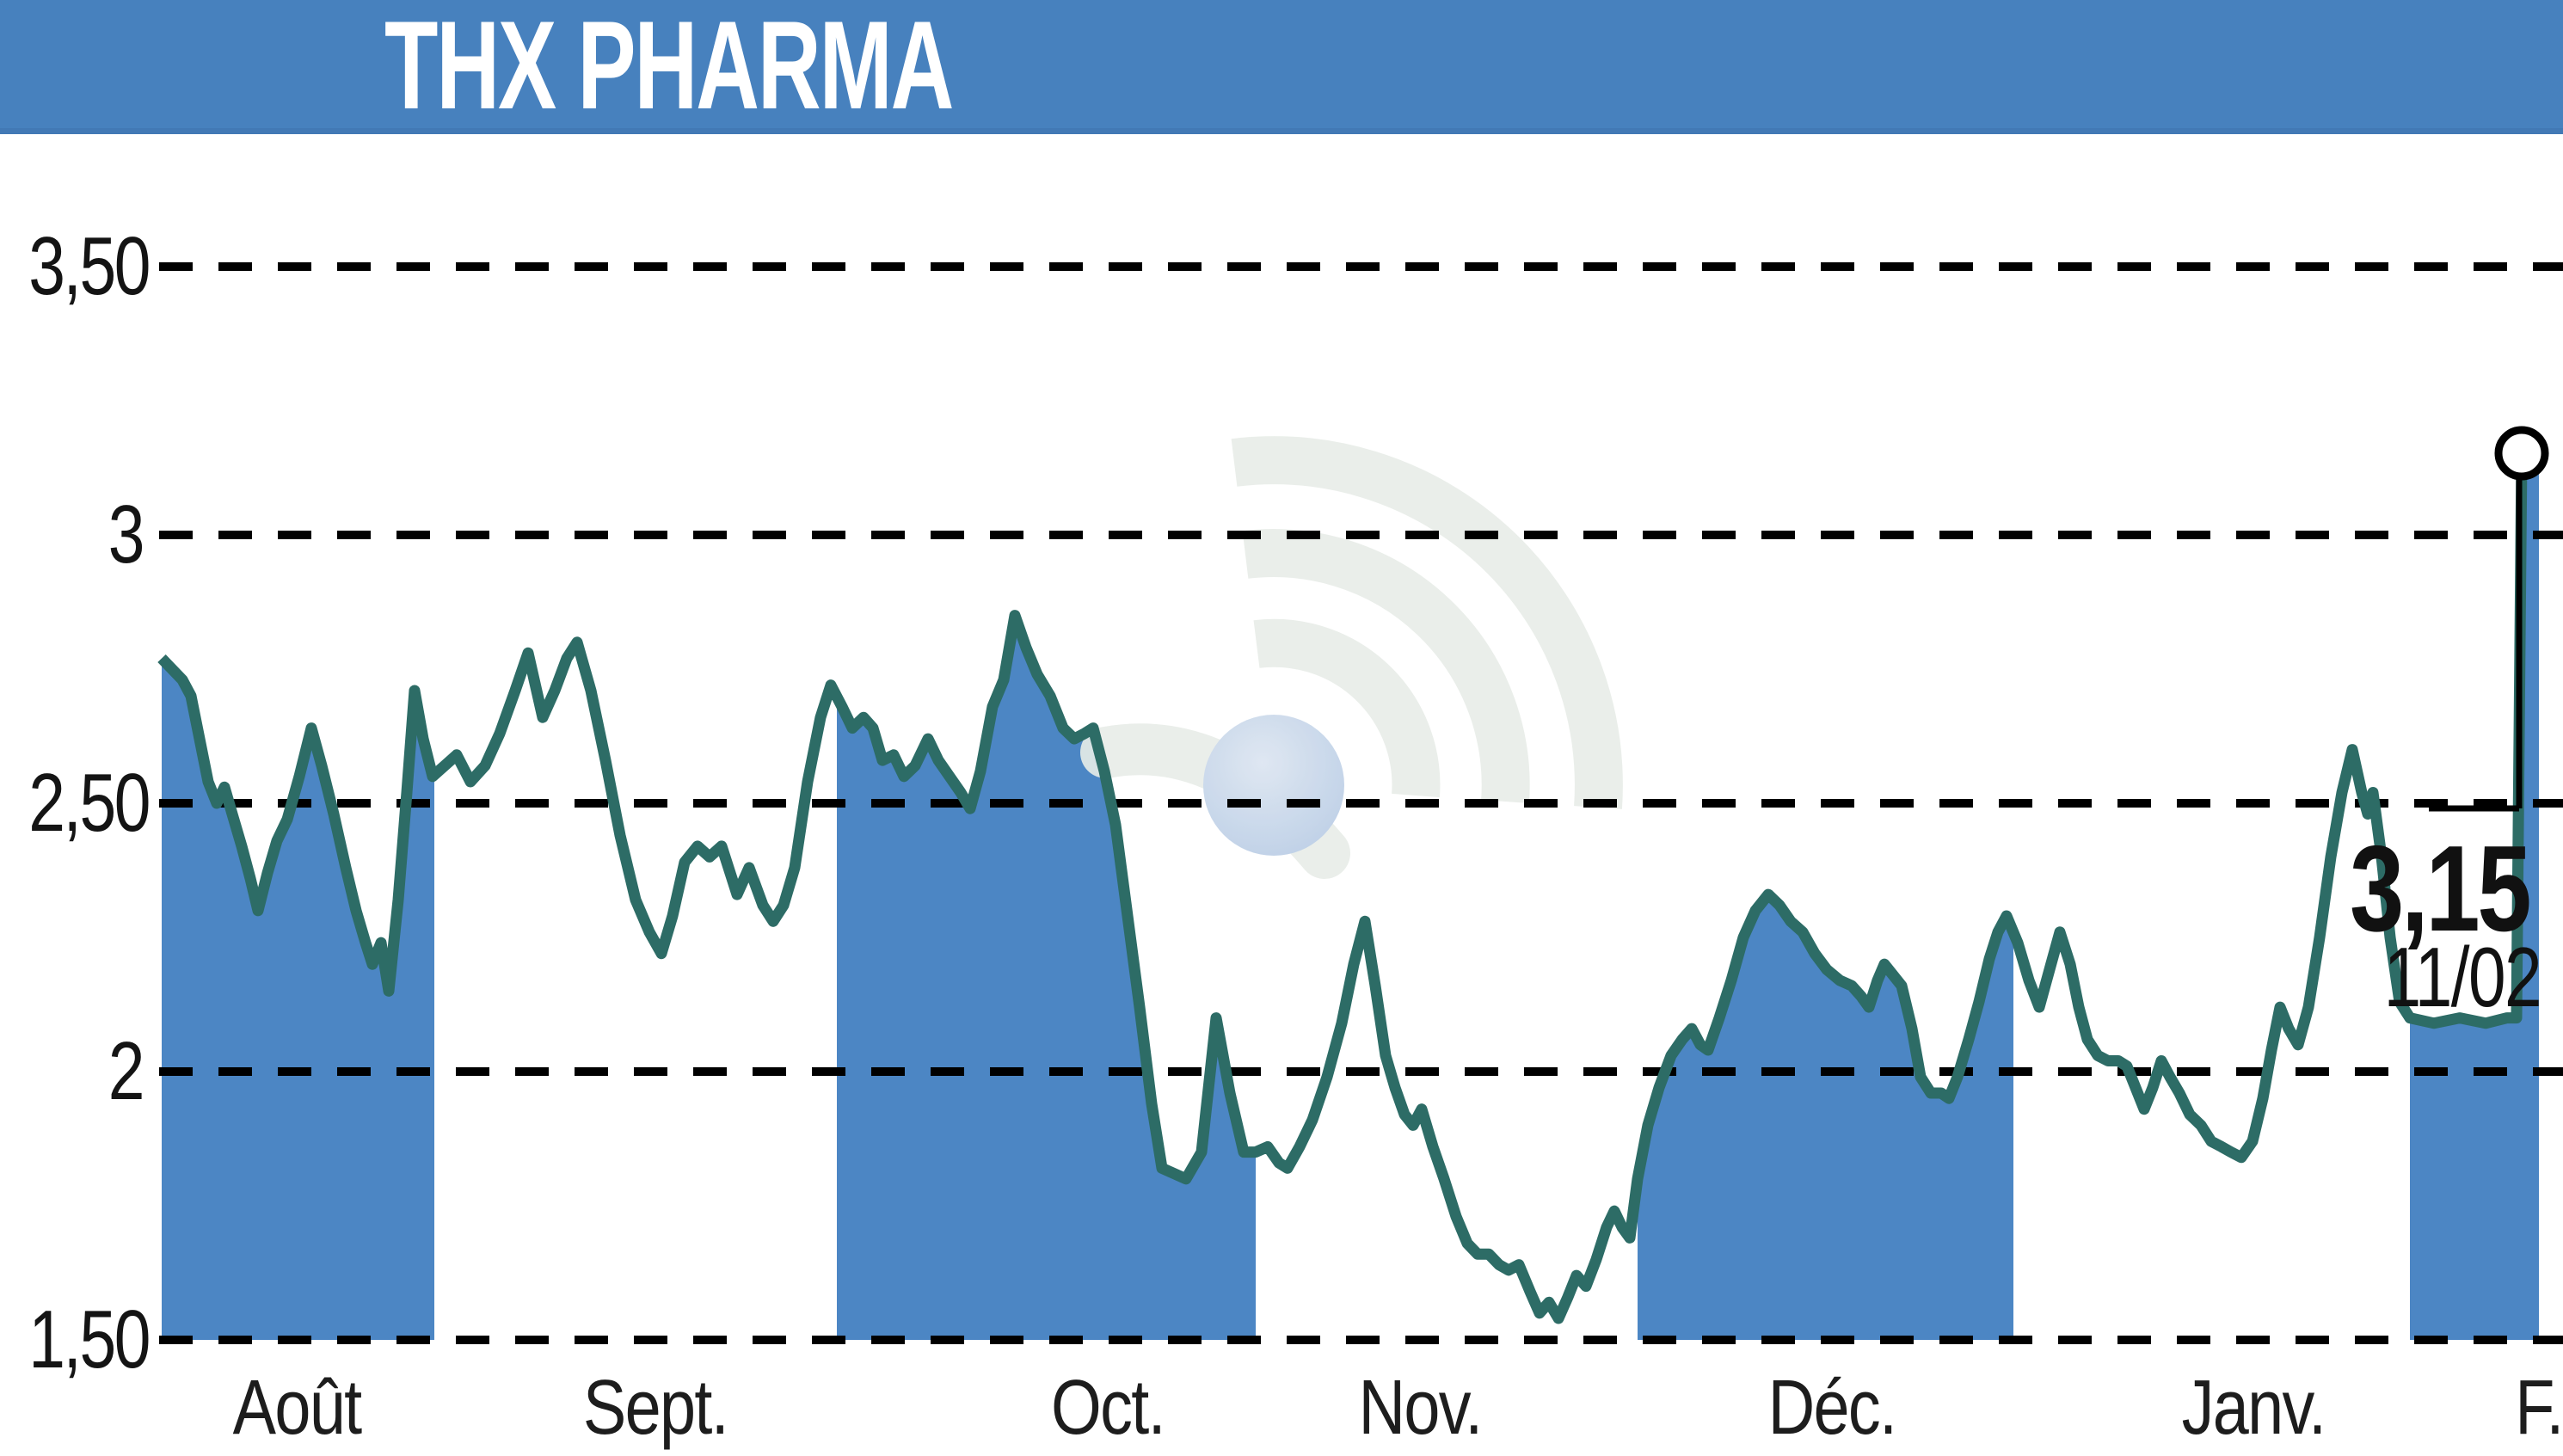  I want to click on x-axis-label-aot: Août, so click(297, 1408).